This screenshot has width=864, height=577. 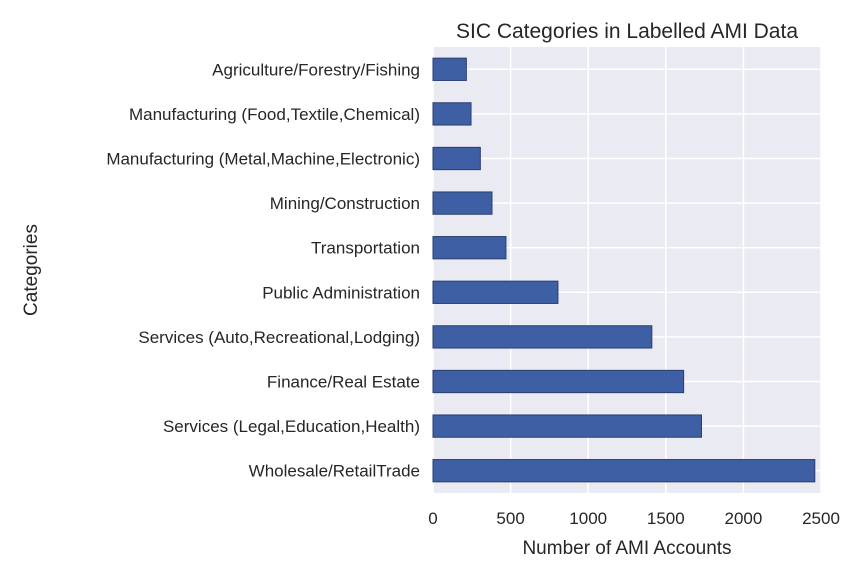 What do you see at coordinates (334, 471) in the screenshot?
I see `y-tick-label: Wholesale/RetailTrade` at bounding box center [334, 471].